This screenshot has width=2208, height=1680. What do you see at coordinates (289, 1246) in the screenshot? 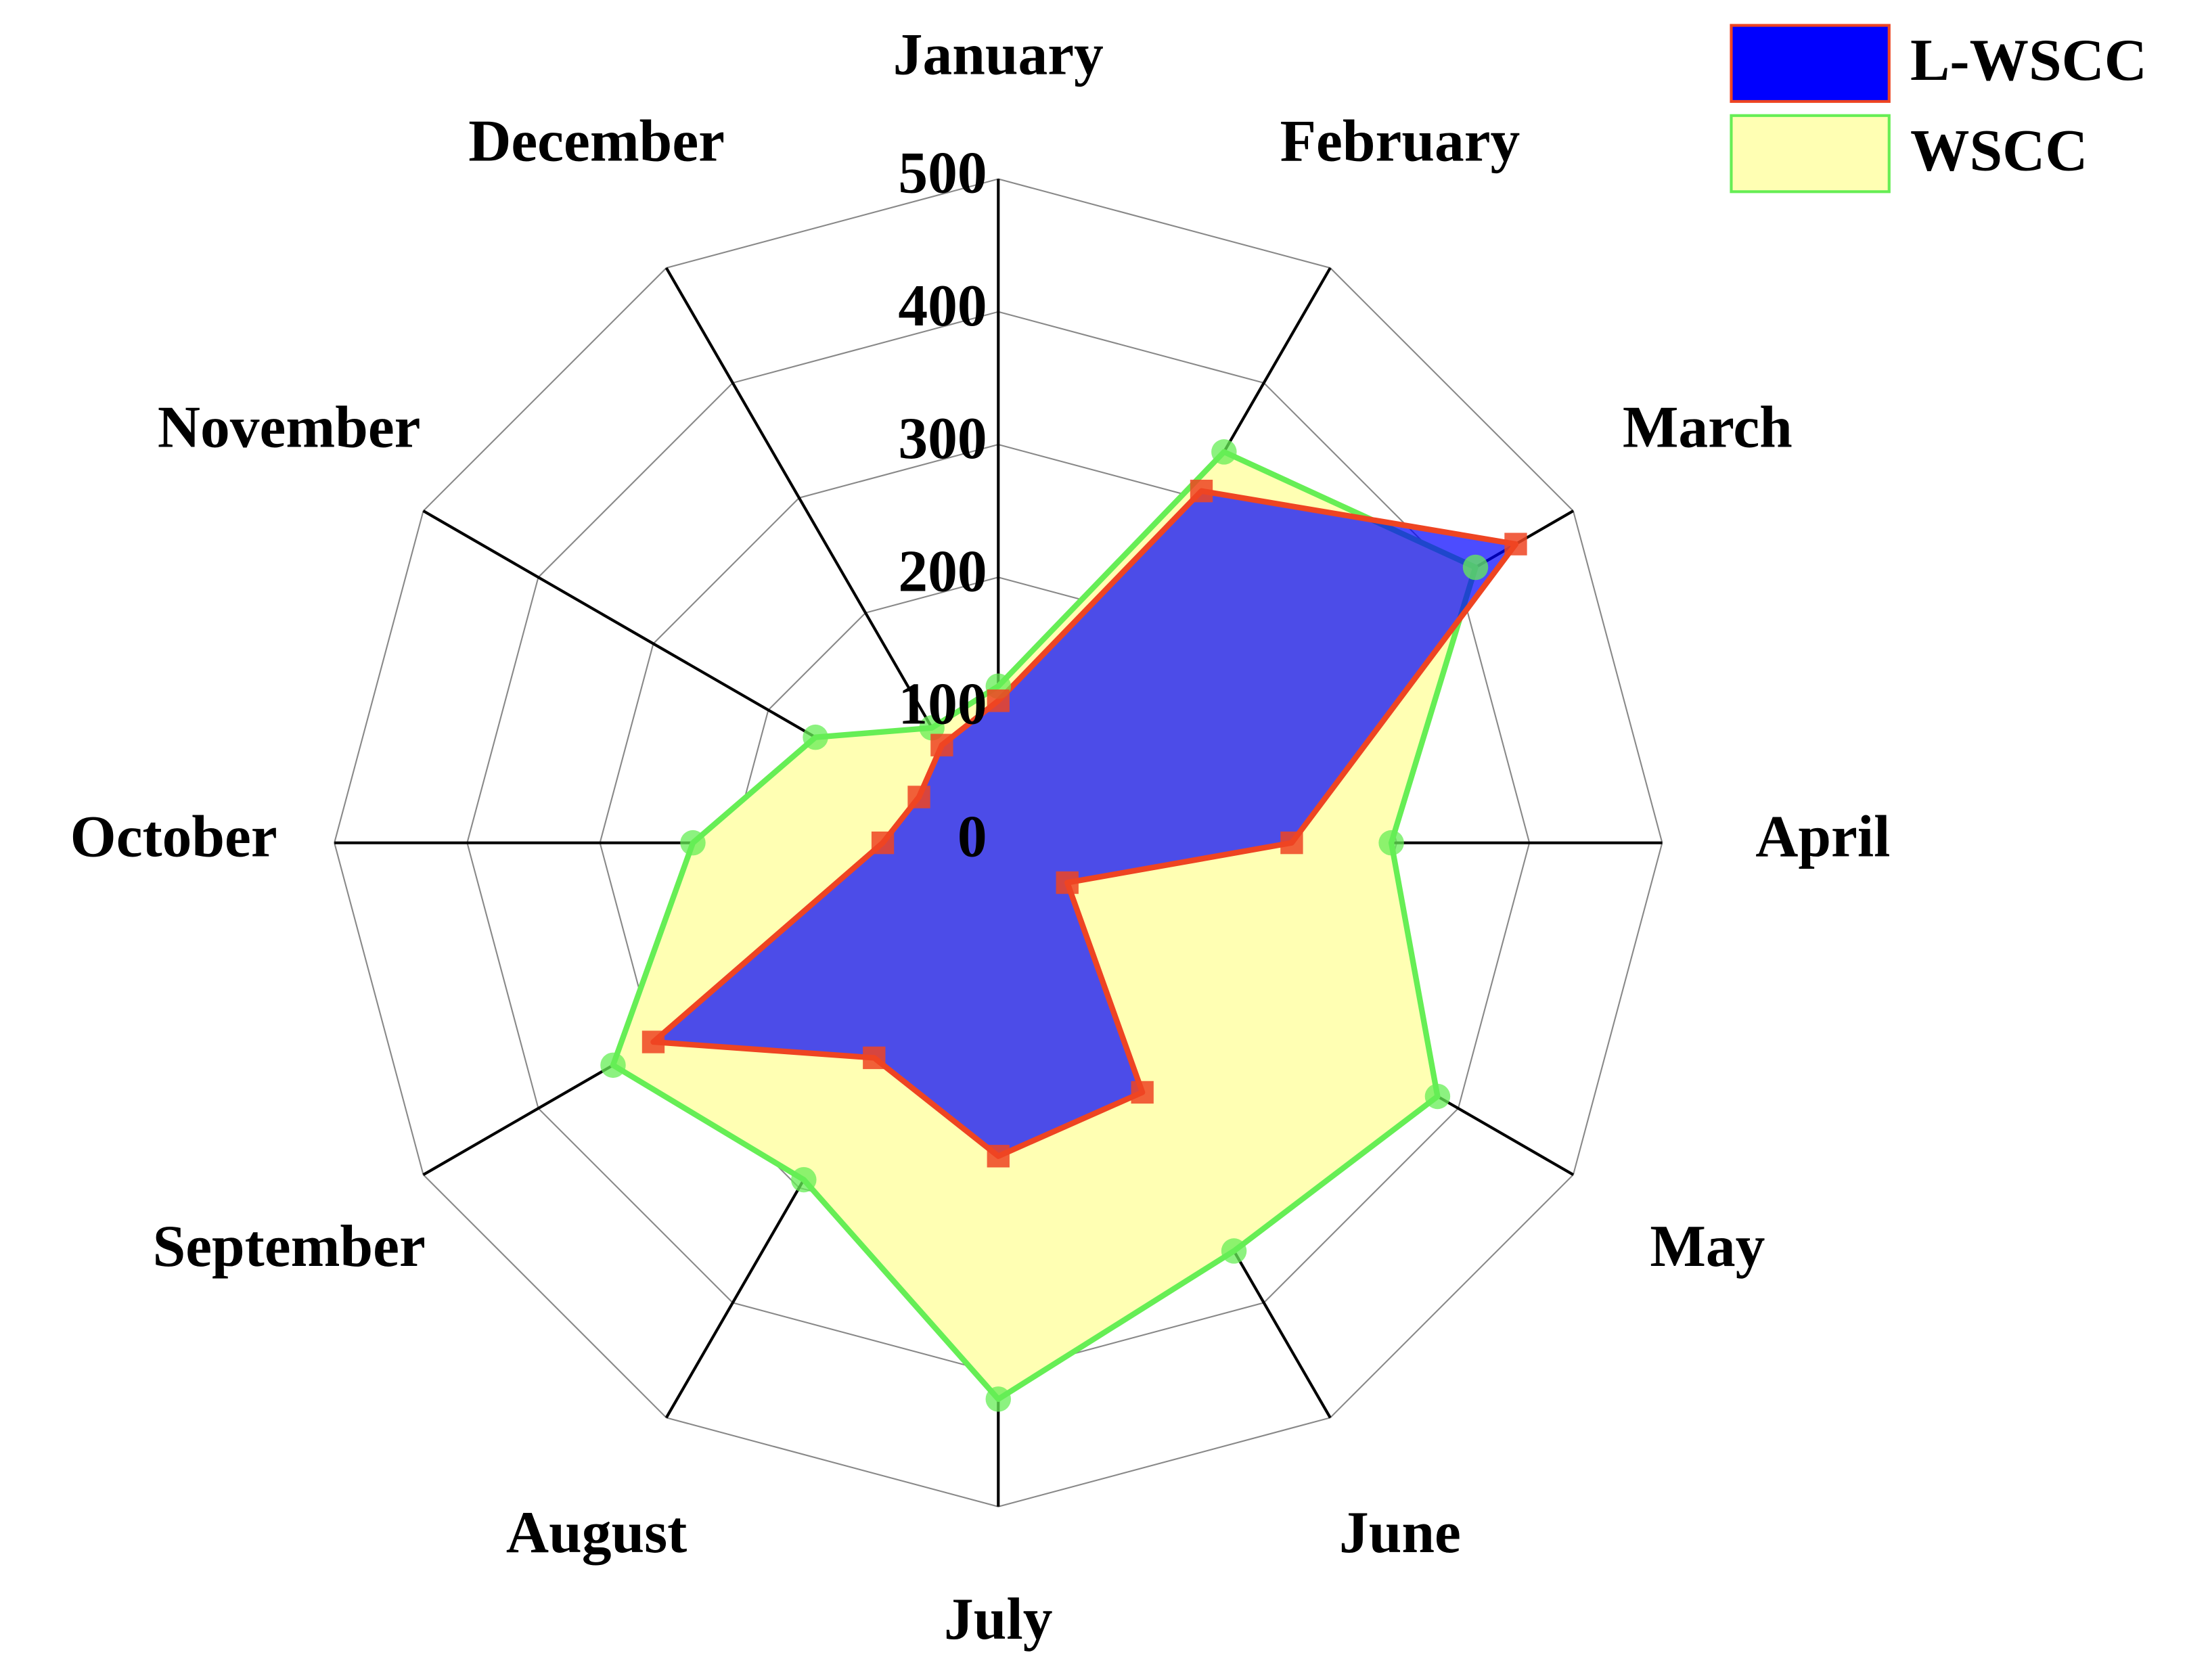
I see `category-label: September` at bounding box center [289, 1246].